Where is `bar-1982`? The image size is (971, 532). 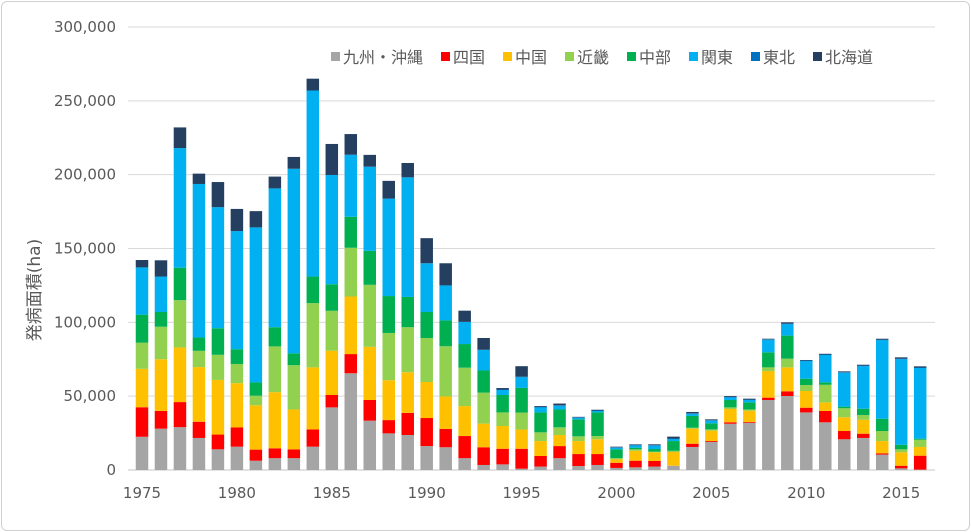 bar-1982 is located at coordinates (275, 323).